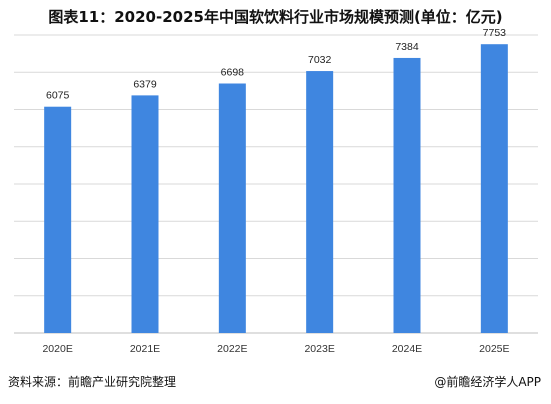 The height and width of the screenshot is (404, 551). What do you see at coordinates (232, 349) in the screenshot?
I see `x-tick-2022E: 2022E` at bounding box center [232, 349].